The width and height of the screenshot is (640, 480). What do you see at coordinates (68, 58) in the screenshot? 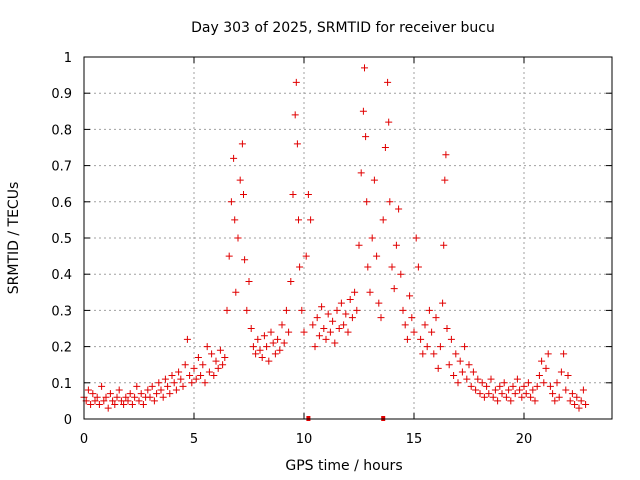
I see `y-tick-label: 1` at bounding box center [68, 58].